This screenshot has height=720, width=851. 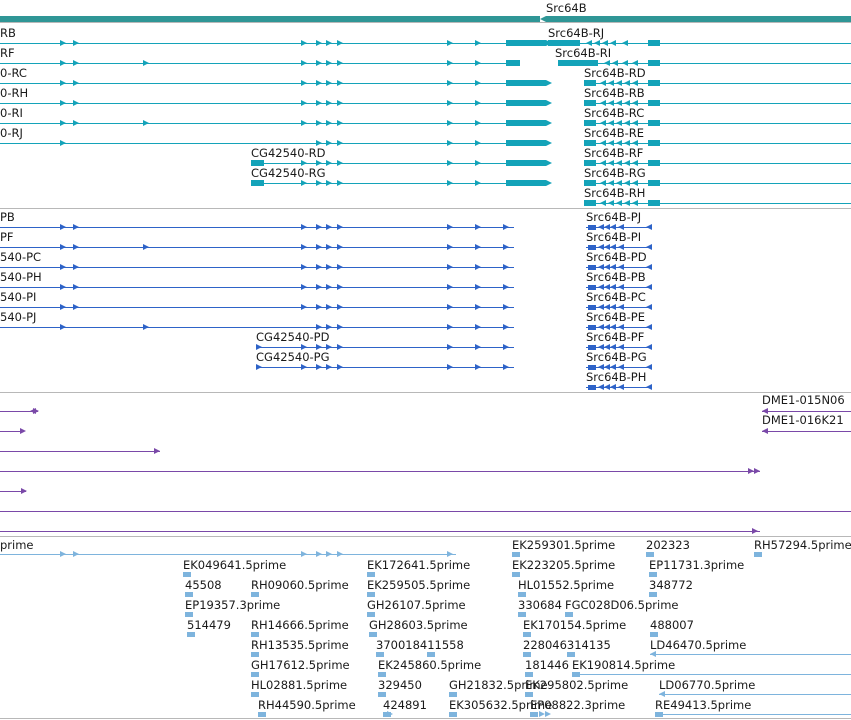 I want to click on est-label: GH17612.5prime, so click(x=300, y=665).